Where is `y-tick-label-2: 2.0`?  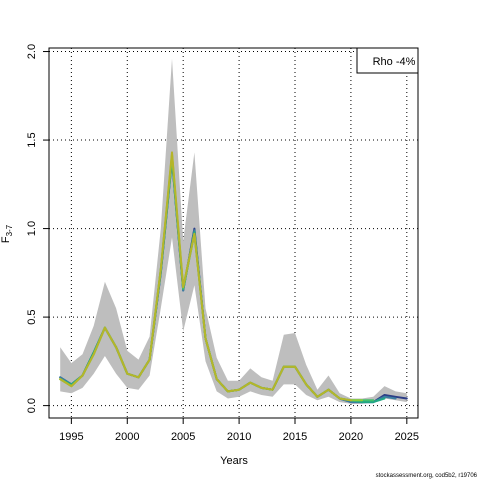
y-tick-label-2: 2.0 is located at coordinates (32, 51).